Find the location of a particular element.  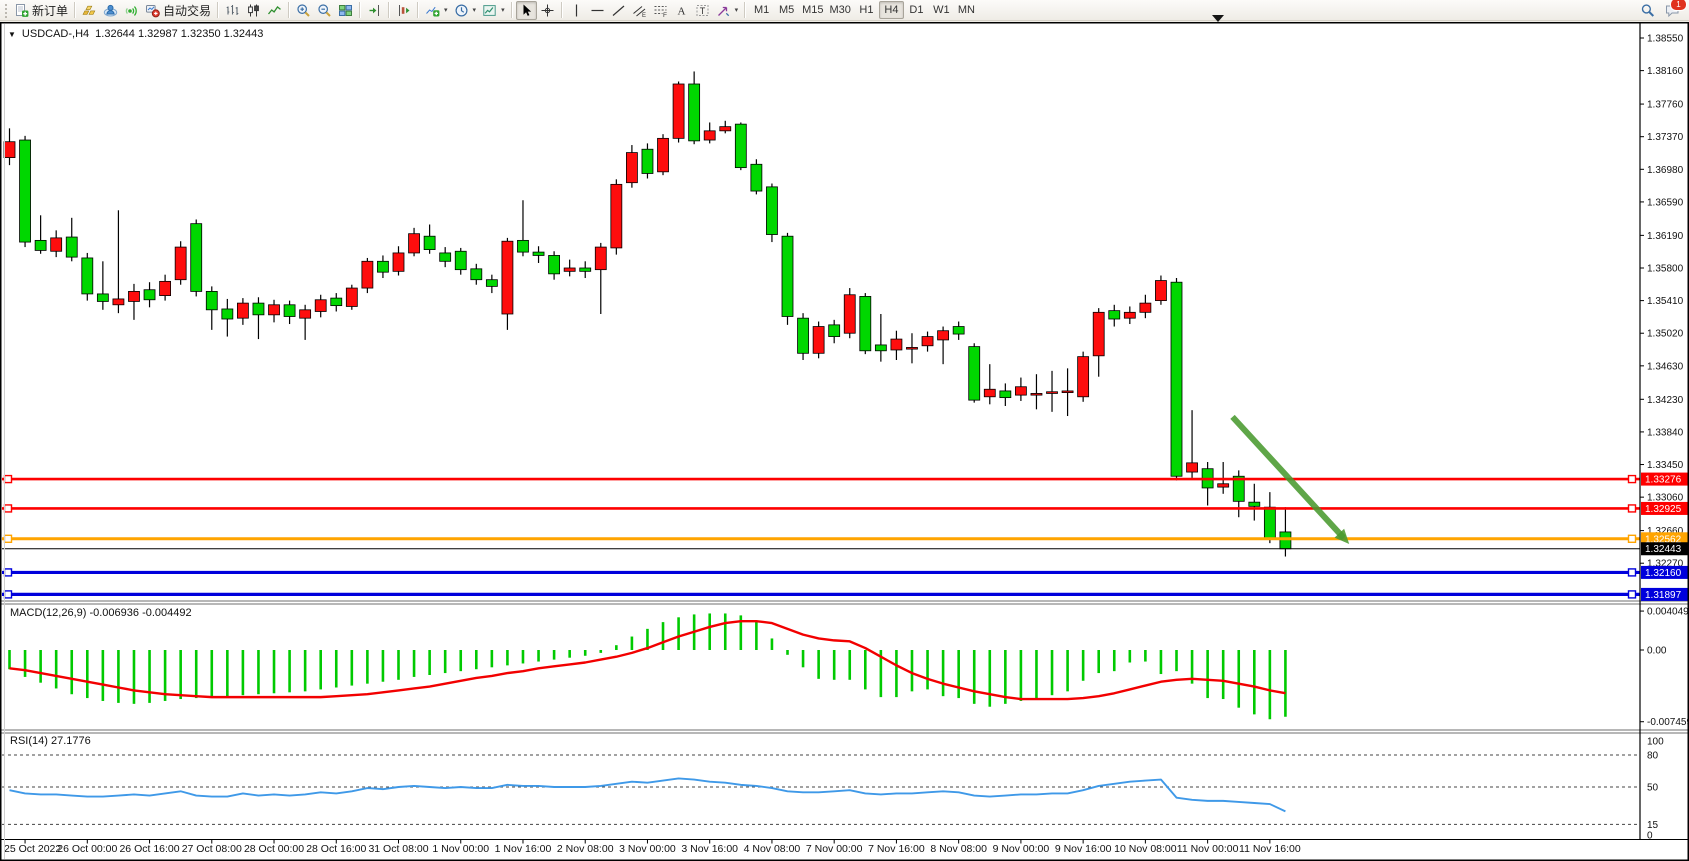

svg-text: 1.32443 is located at coordinates (1663, 549).